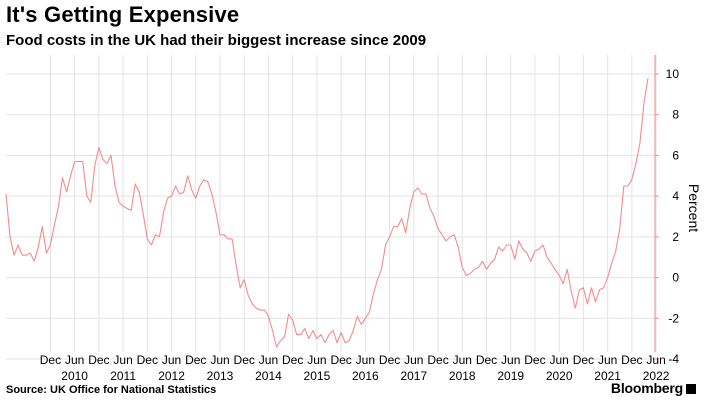  What do you see at coordinates (691, 389) in the screenshot?
I see `bloomberg-mark-icon` at bounding box center [691, 389].